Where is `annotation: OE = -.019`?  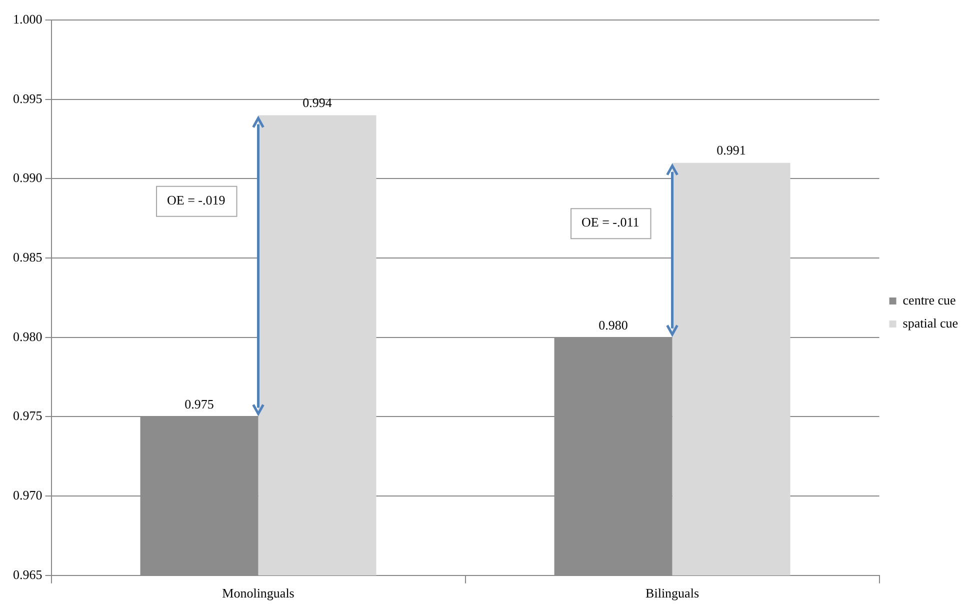 annotation: OE = -.019 is located at coordinates (196, 200).